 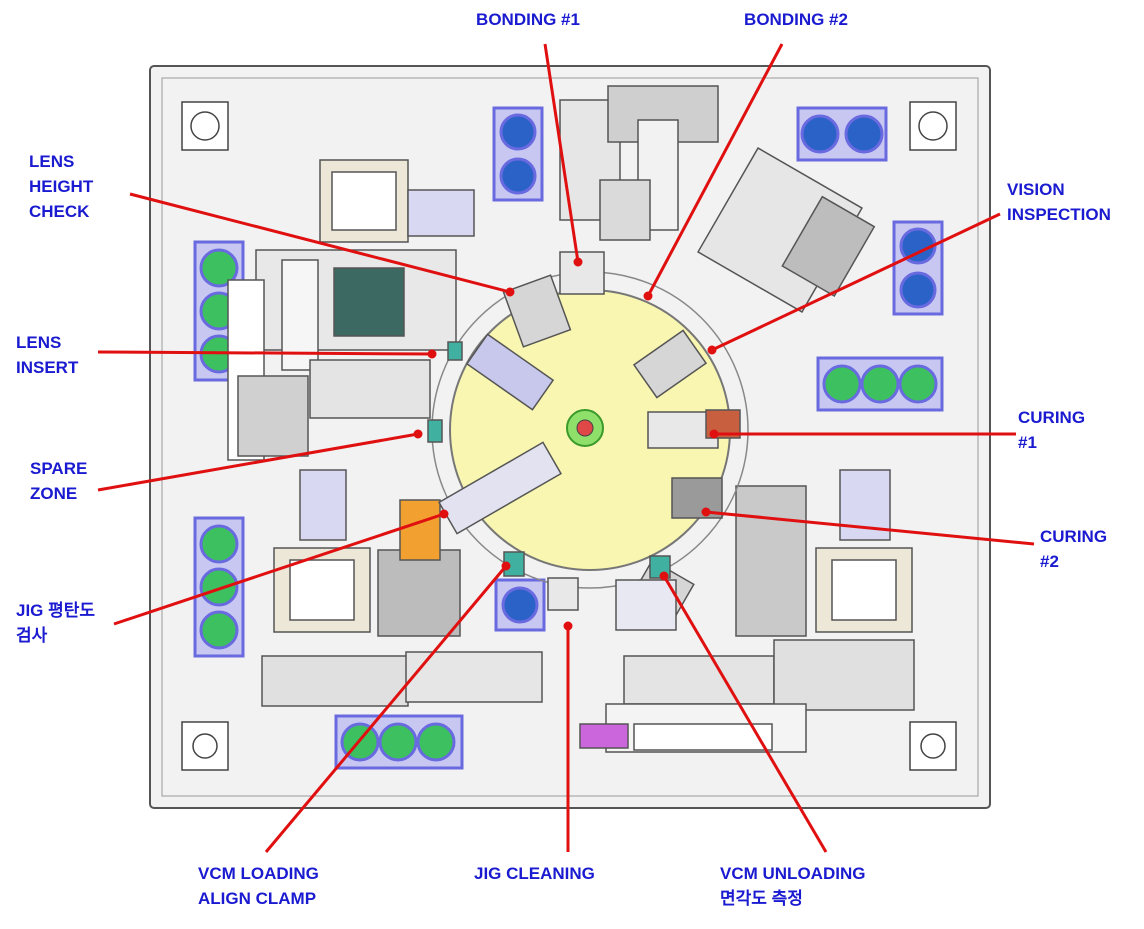 What do you see at coordinates (856, 282) in the screenshot?
I see `leader-vision` at bounding box center [856, 282].